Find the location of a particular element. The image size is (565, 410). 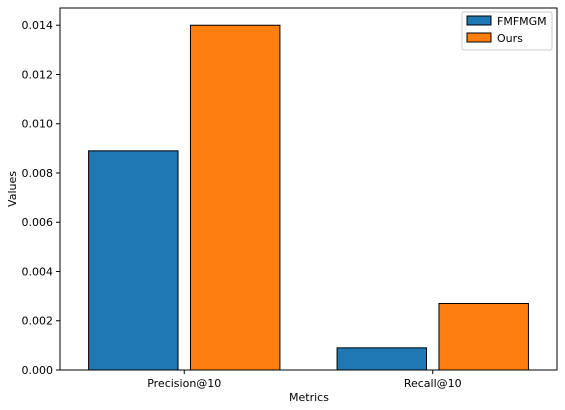

x-tick-label: Precision@10 is located at coordinates (184, 383).